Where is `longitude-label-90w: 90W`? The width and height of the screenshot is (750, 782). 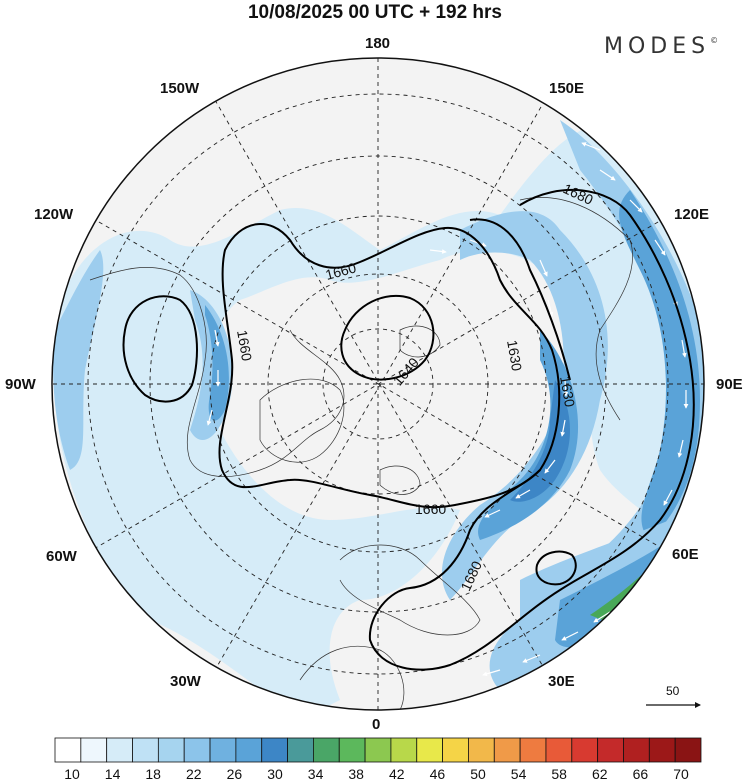 longitude-label-90w: 90W is located at coordinates (20, 384).